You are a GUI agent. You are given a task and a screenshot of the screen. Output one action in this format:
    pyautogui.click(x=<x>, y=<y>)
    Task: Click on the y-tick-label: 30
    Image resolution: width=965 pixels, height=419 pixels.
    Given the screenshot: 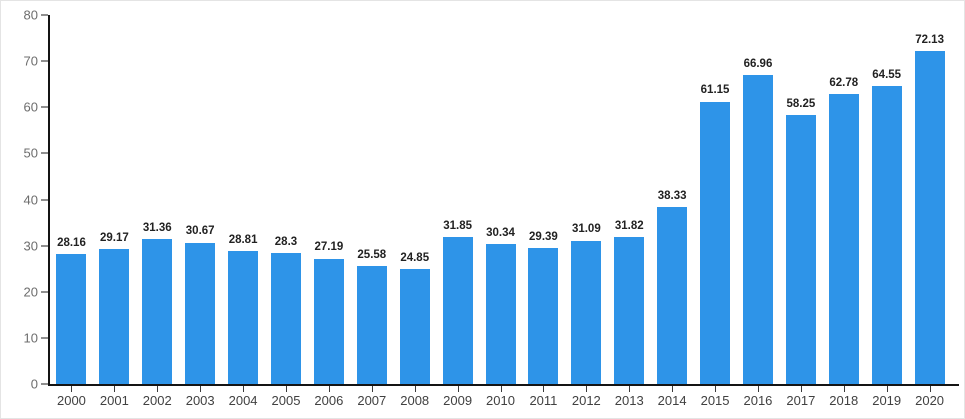 What is the action you would take?
    pyautogui.click(x=30, y=246)
    